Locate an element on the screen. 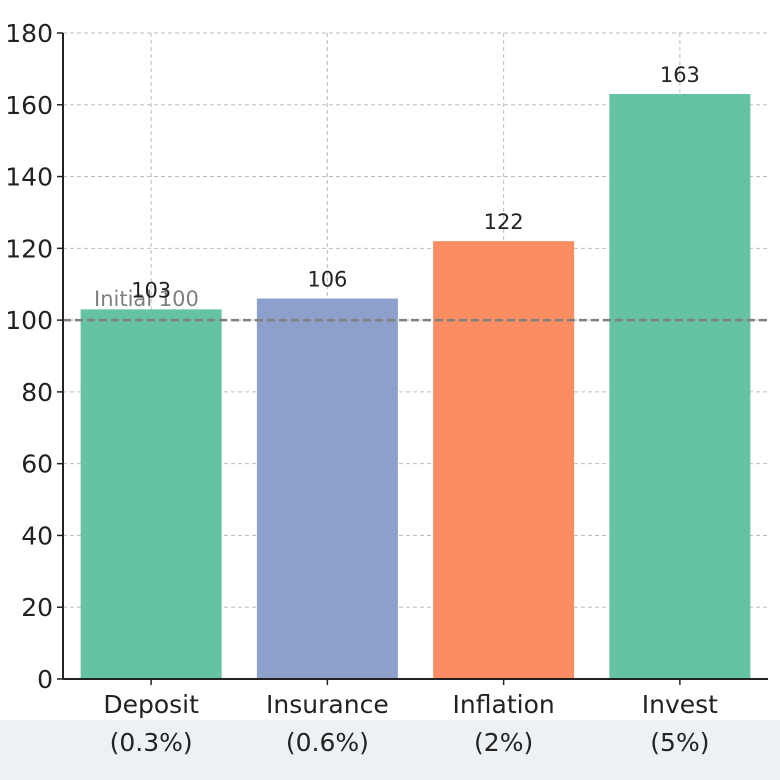 This screenshot has height=780, width=780. reference-line-label: Initial 100 is located at coordinates (146, 299).